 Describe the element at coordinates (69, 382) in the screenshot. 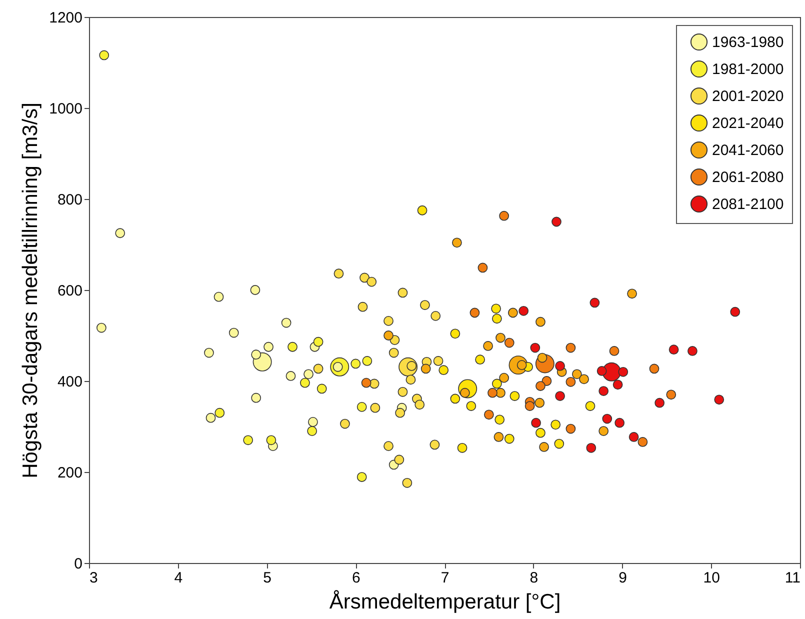

I see `y-tick-label: 400` at that location.